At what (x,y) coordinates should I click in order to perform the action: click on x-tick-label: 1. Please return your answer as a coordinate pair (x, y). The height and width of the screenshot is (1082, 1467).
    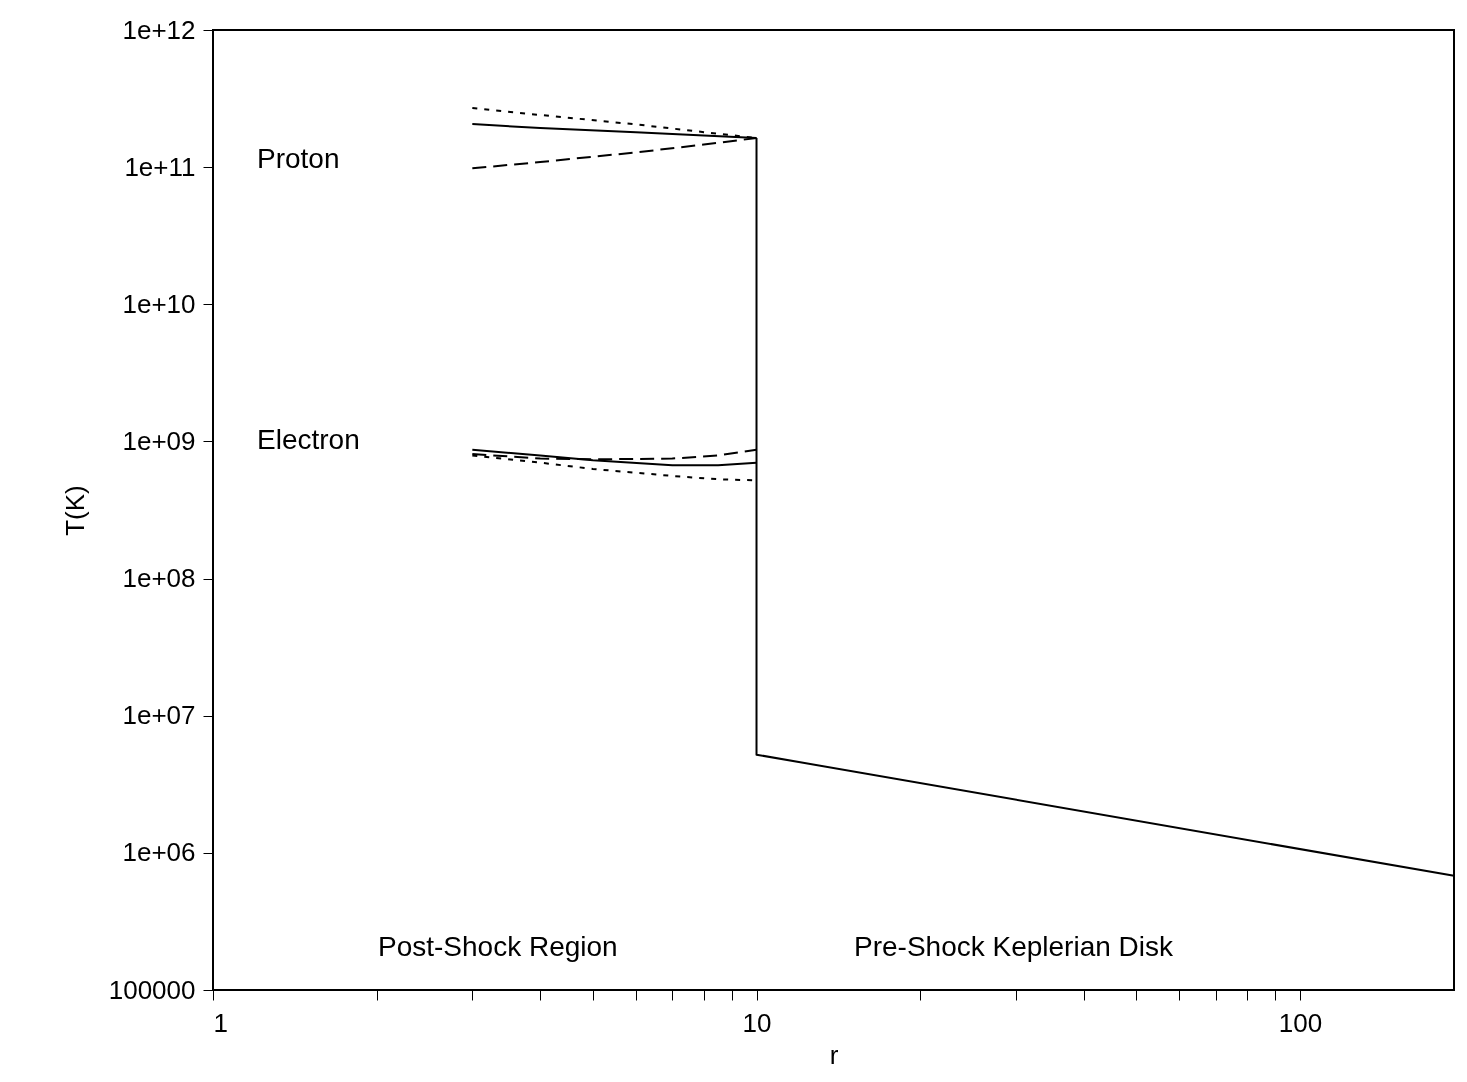
    Looking at the image, I should click on (220, 1022).